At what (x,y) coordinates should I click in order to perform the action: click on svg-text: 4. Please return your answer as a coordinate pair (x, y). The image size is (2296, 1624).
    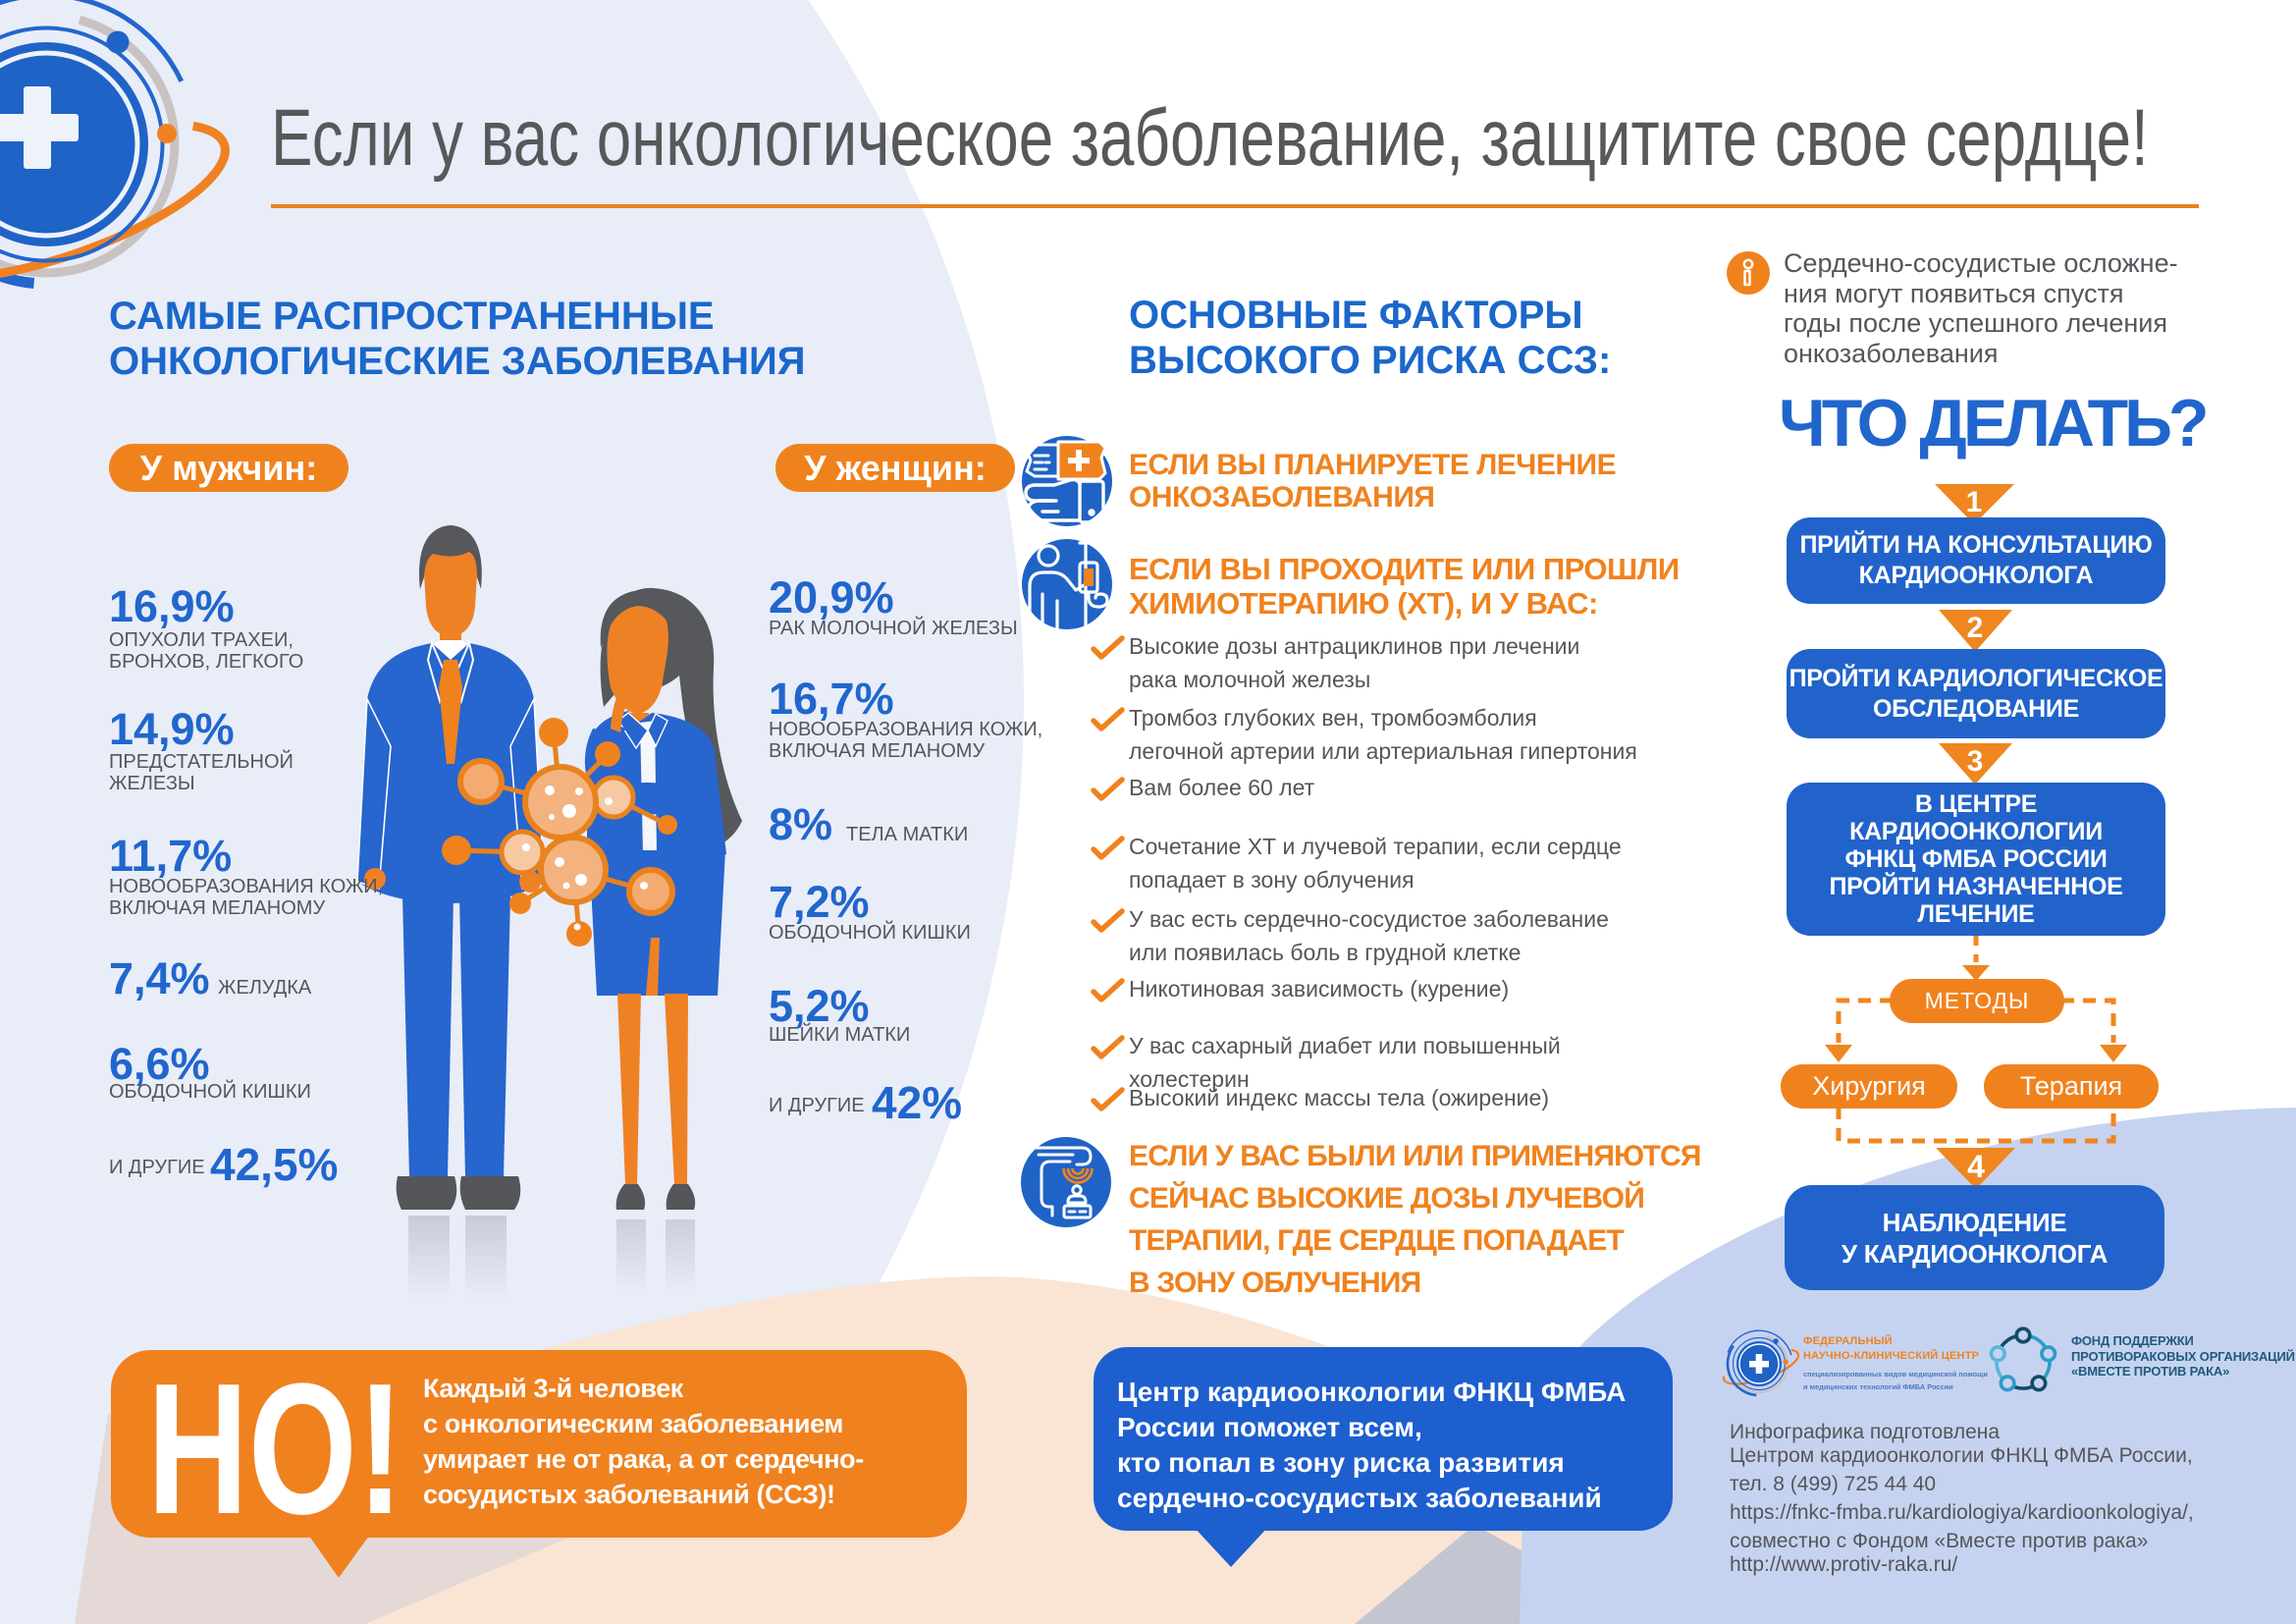
    Looking at the image, I should click on (1976, 1166).